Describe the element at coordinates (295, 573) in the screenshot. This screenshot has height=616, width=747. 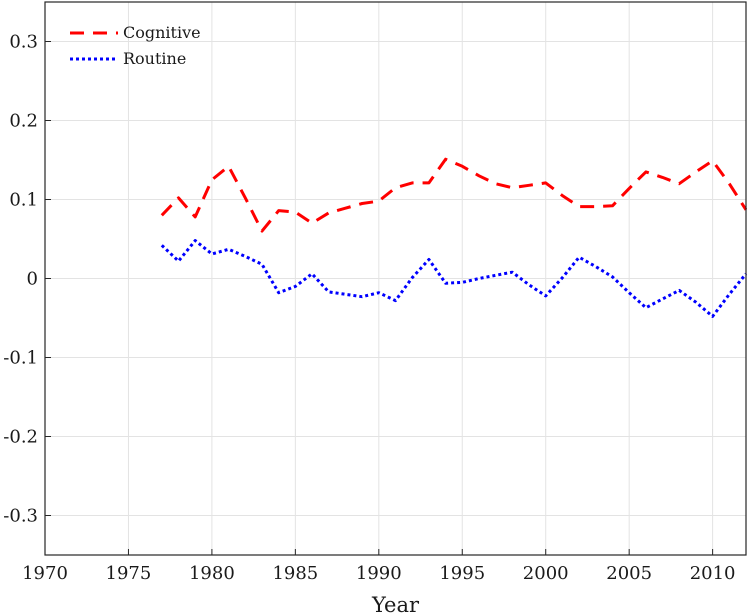
I see `x-tick-label: 1985` at that location.